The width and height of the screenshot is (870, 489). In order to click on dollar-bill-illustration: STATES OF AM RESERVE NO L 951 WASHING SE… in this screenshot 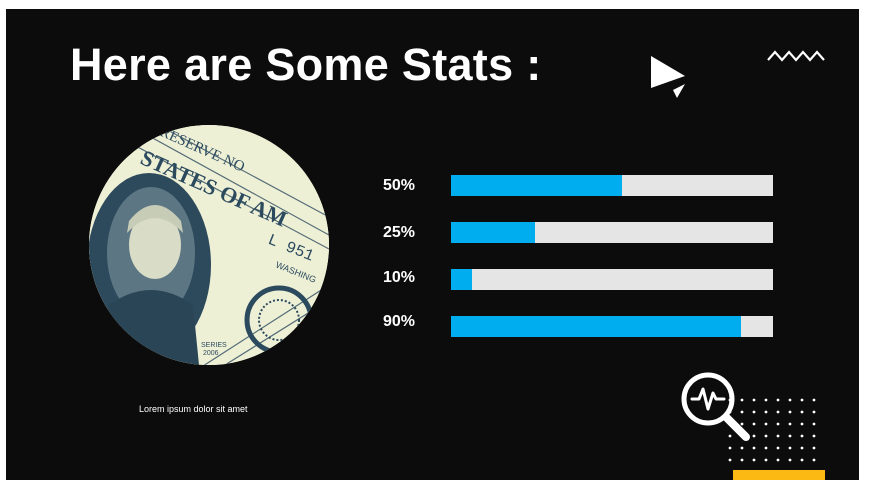, I will do `click(209, 245)`.